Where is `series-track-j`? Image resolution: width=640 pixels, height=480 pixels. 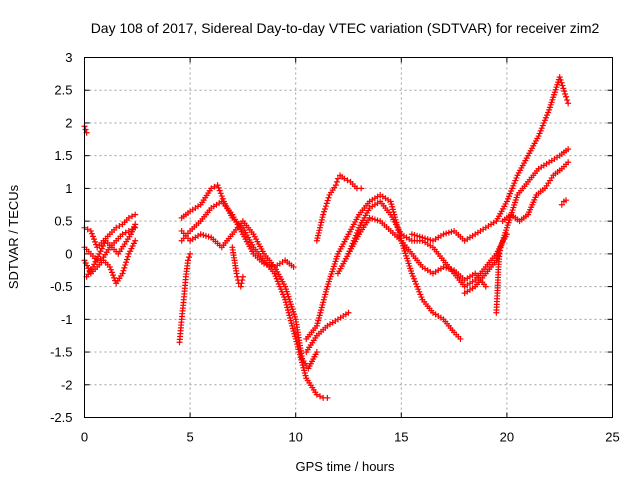 series-track-j is located at coordinates (237, 267).